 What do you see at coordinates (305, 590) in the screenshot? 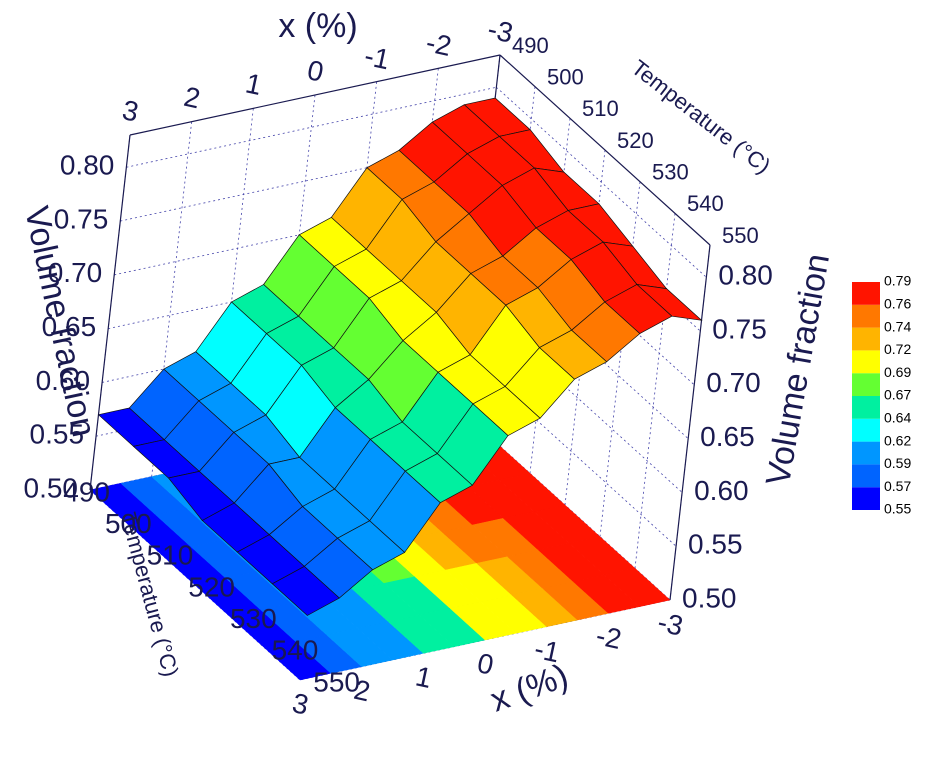
I see `surface-cell` at bounding box center [305, 590].